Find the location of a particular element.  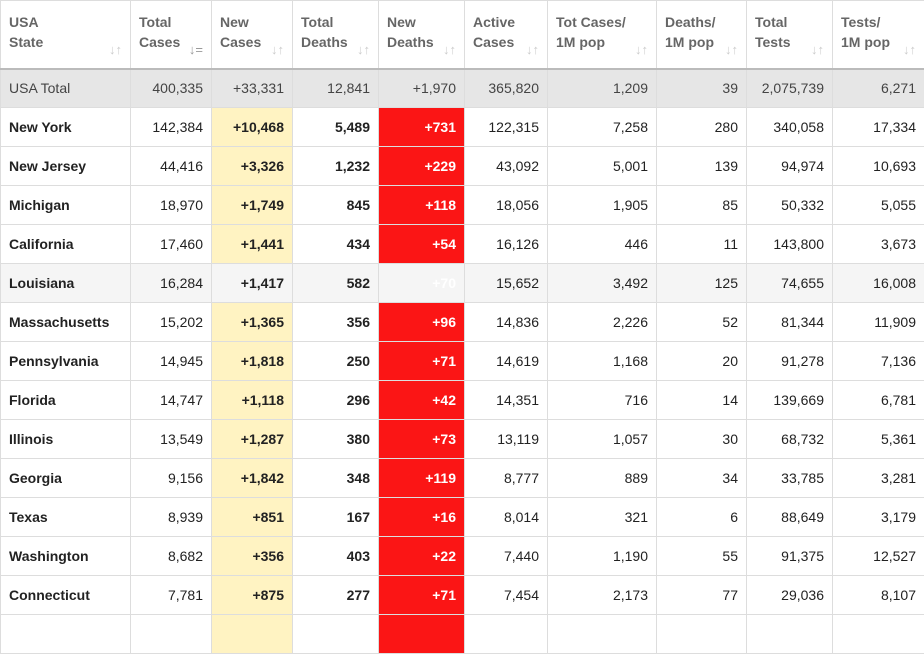

cell-tests-per-1m: 5,361 is located at coordinates (878, 439).